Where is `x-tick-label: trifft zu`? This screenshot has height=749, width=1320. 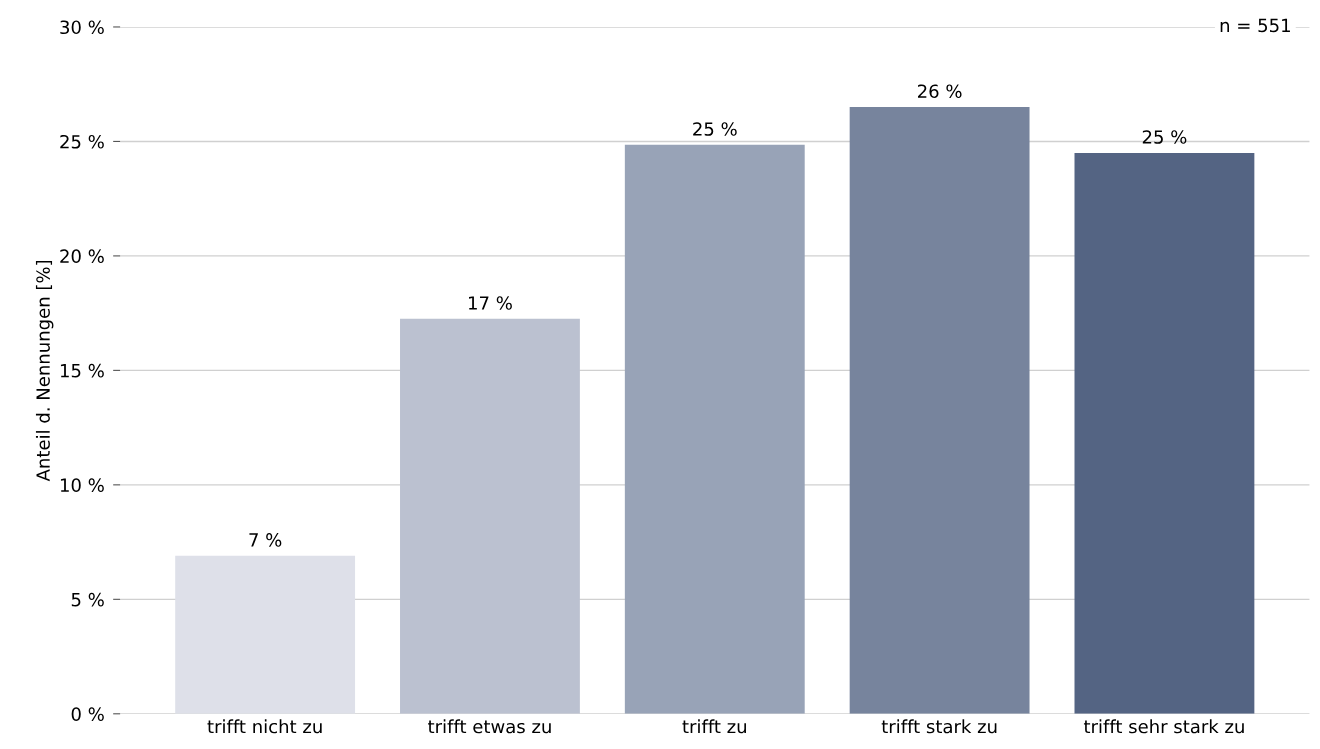
x-tick-label: trifft zu is located at coordinates (714, 726).